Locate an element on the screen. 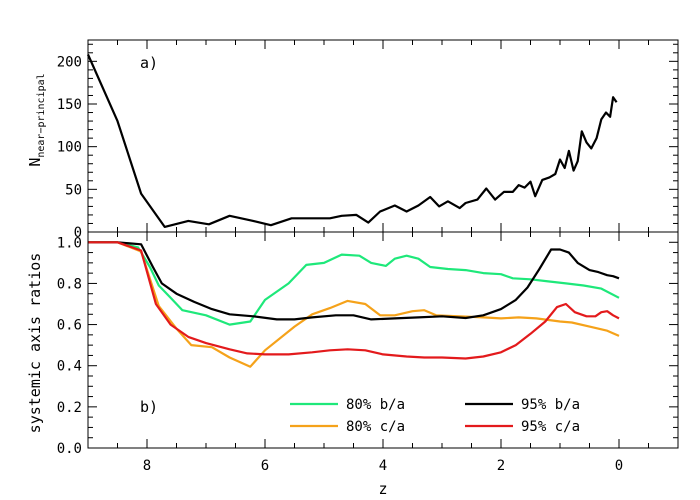 Image resolution: width=700 pixels, height=500 pixels. legend: 80% b/a 80% c/a 95% b/a 95% c/a is located at coordinates (435, 416).